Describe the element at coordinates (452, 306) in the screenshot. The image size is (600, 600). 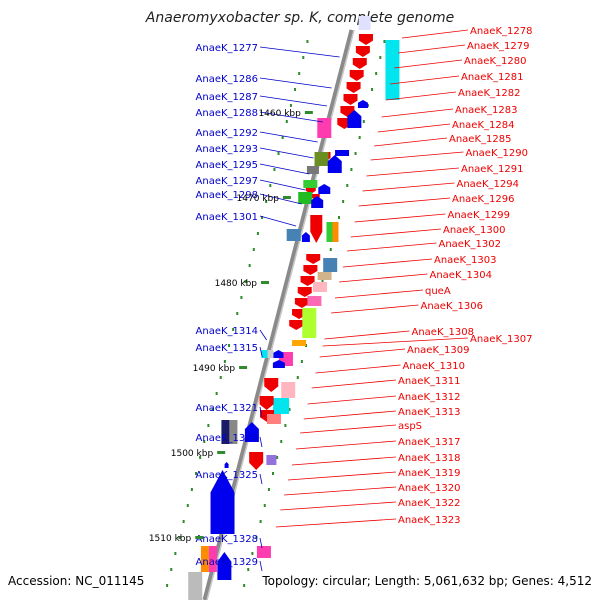
I see `right-gene-label: AnaeK_1306` at that location.